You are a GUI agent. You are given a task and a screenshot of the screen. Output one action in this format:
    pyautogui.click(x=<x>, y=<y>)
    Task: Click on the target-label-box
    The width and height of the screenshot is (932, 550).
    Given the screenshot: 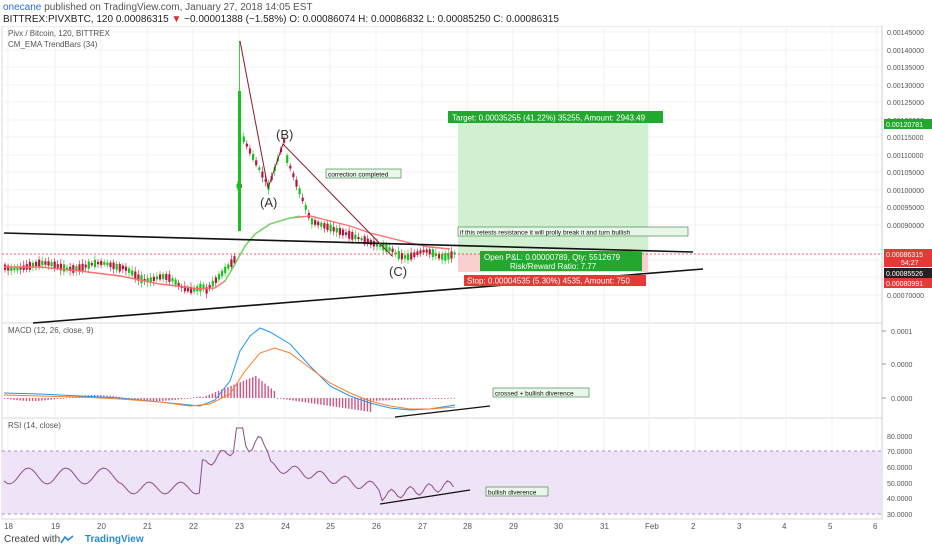 What is the action you would take?
    pyautogui.click(x=555, y=117)
    